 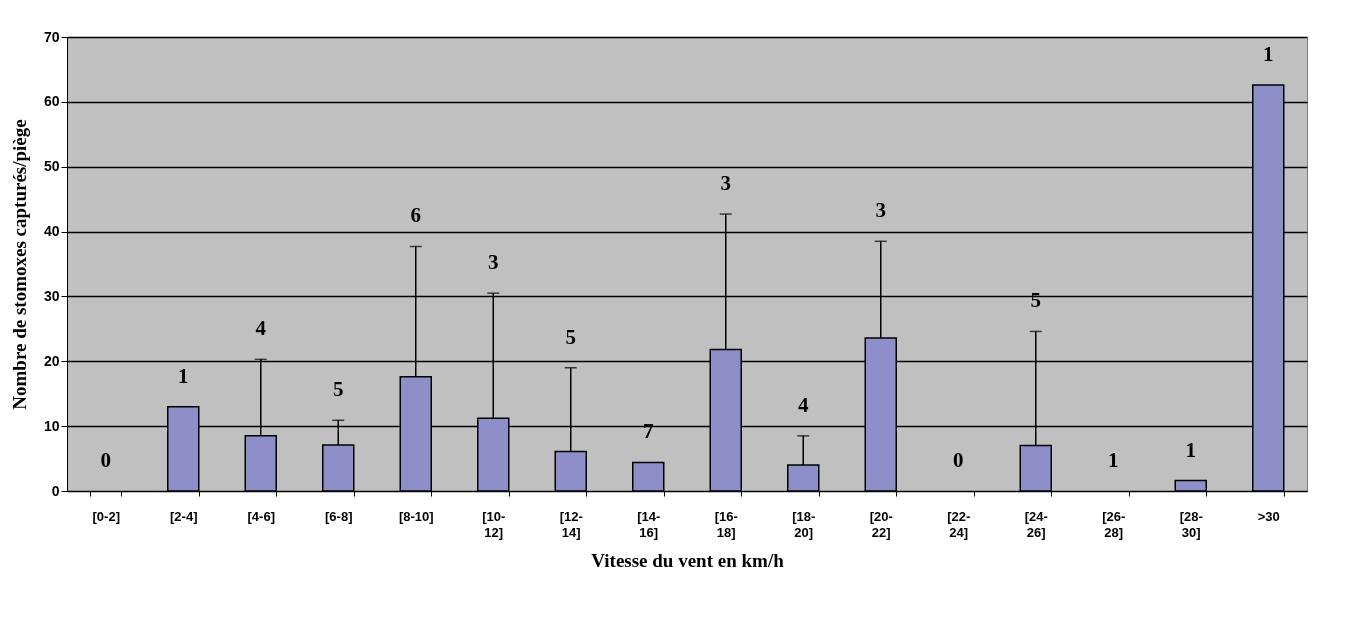 I want to click on y-tick-label: 60, so click(x=51, y=101).